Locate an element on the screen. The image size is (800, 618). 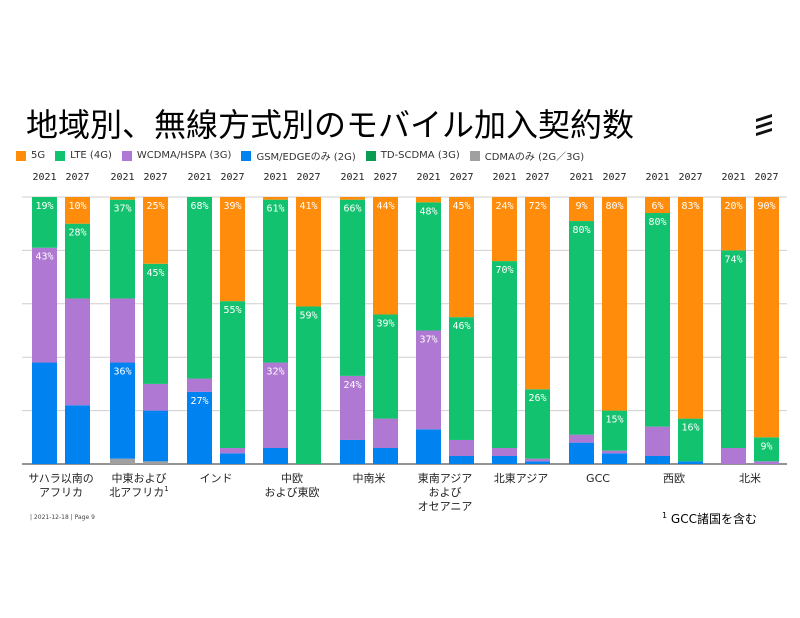
data-label: 68% is located at coordinates (199, 206).